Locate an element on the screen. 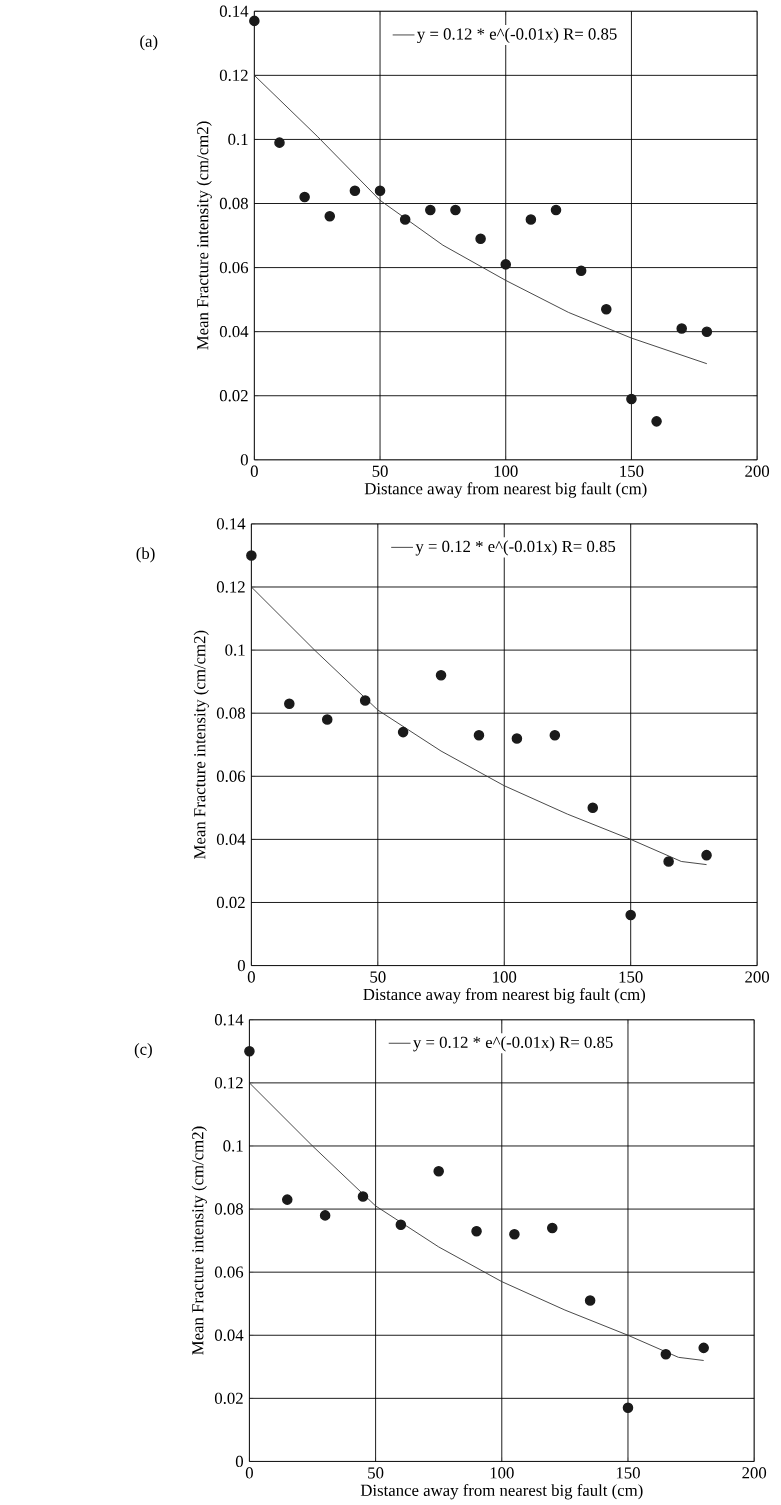  x-tick-label: 0 is located at coordinates (254, 471).